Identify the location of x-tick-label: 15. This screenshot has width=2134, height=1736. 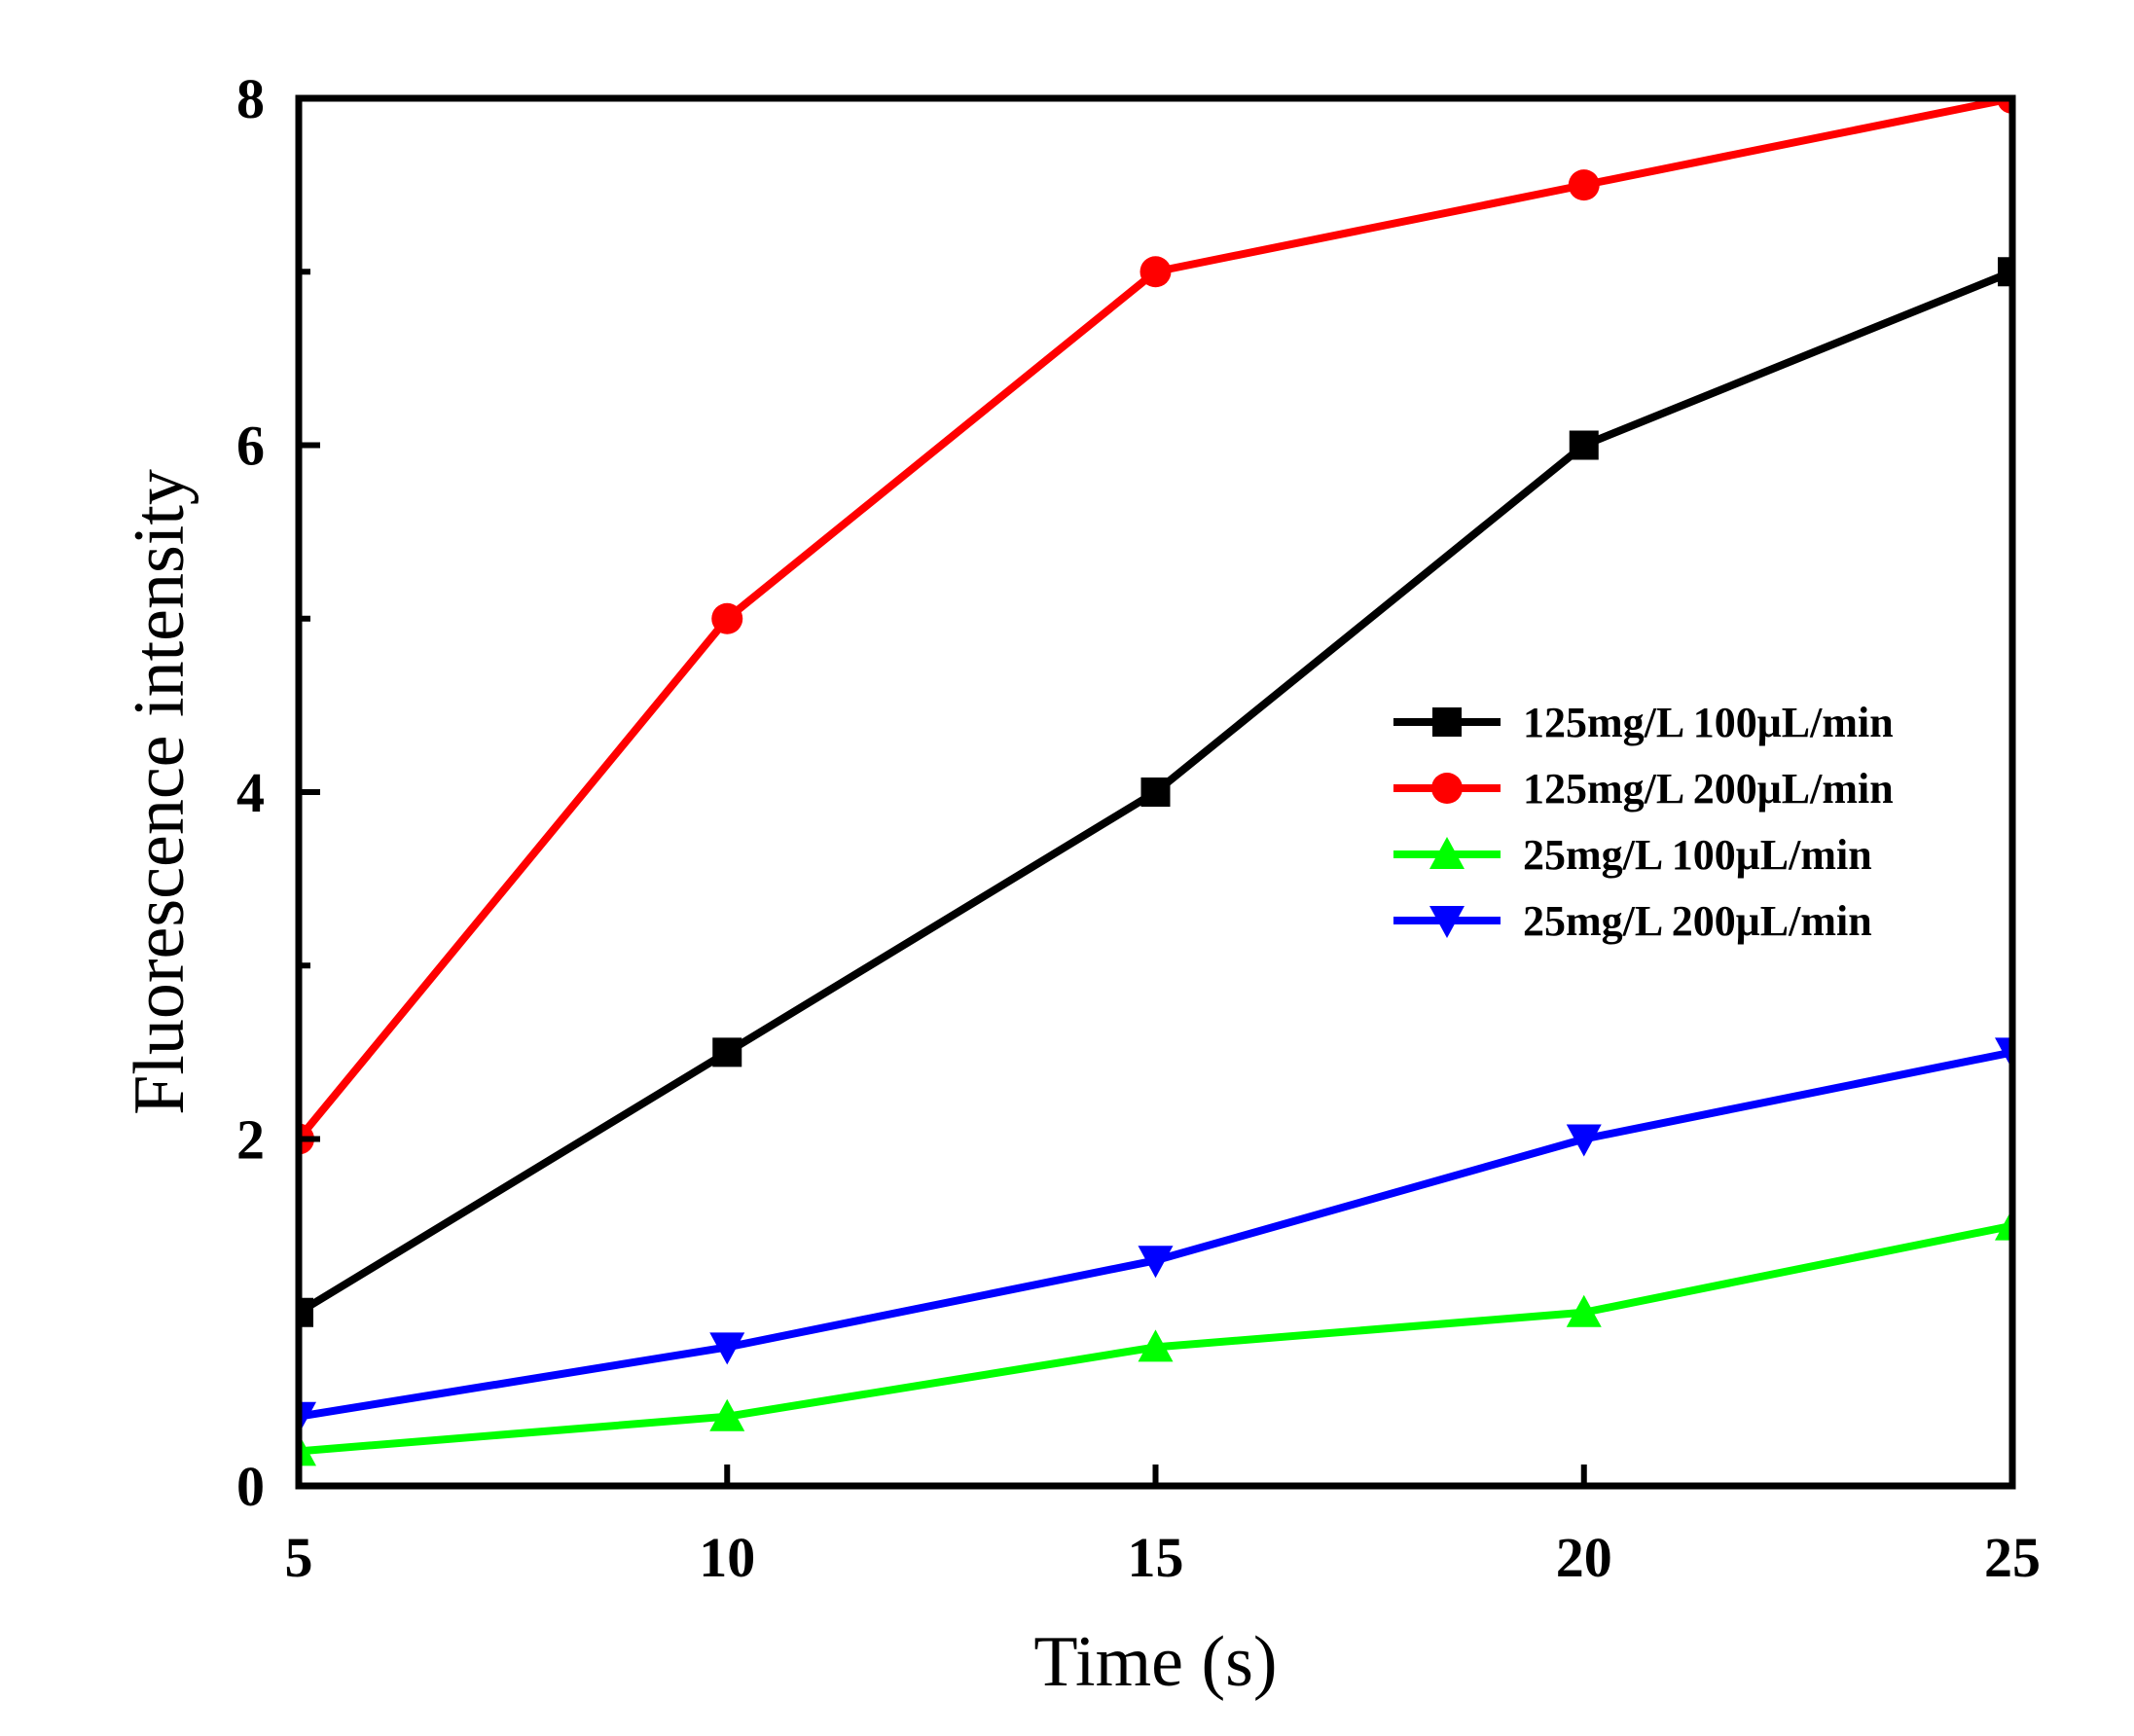
(1156, 1558).